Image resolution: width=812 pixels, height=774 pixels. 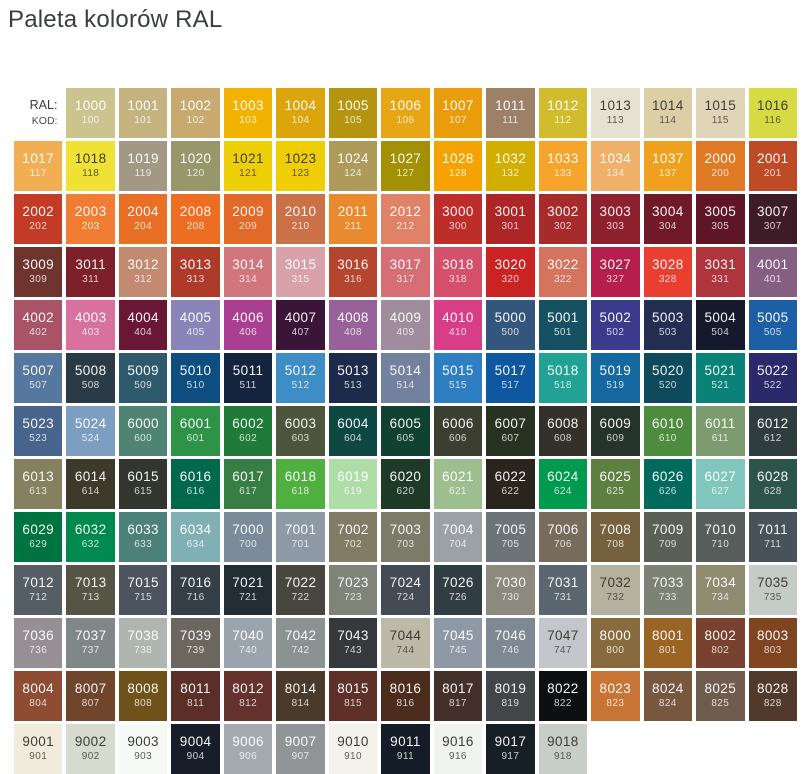 I want to click on ral-swatch-9003: 9003 903, so click(x=143, y=749).